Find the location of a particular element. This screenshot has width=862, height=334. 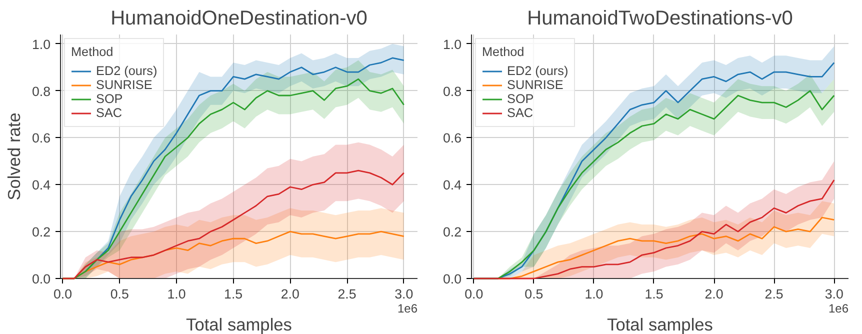

chart-title: HumanoidOneDestination-v0 is located at coordinates (239, 19).